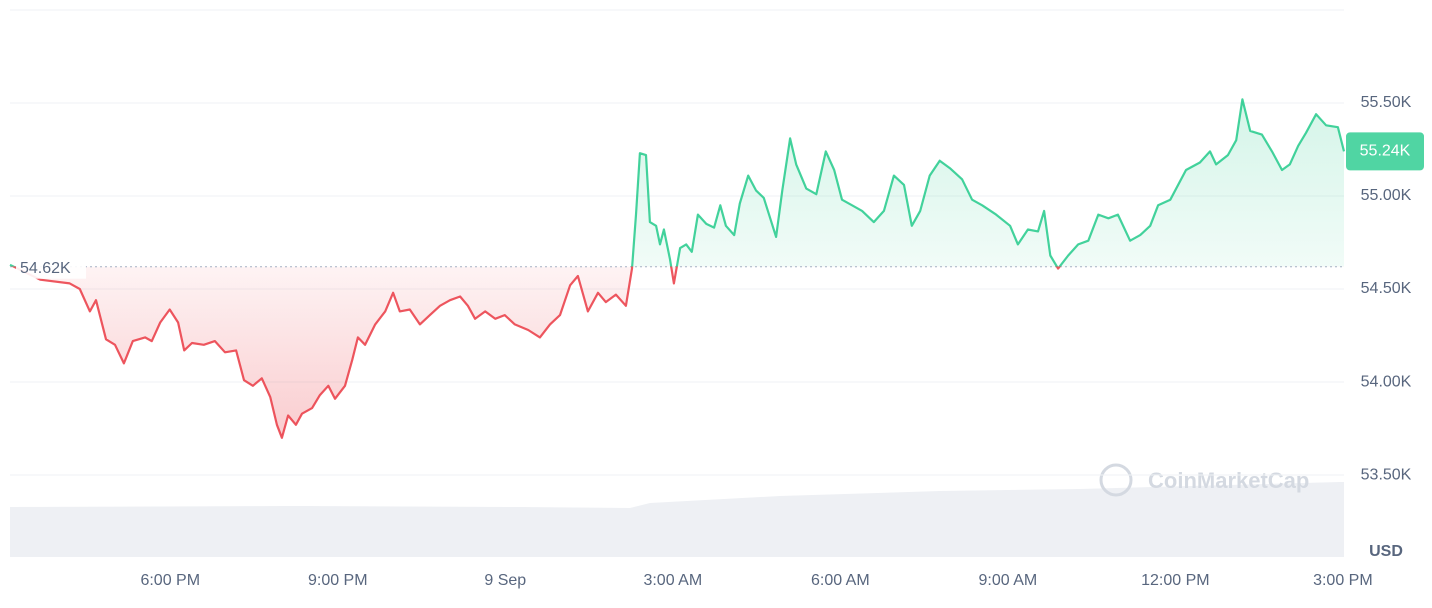 The height and width of the screenshot is (608, 1432). What do you see at coordinates (1386, 474) in the screenshot?
I see `y-tick-label: 53.50K` at bounding box center [1386, 474].